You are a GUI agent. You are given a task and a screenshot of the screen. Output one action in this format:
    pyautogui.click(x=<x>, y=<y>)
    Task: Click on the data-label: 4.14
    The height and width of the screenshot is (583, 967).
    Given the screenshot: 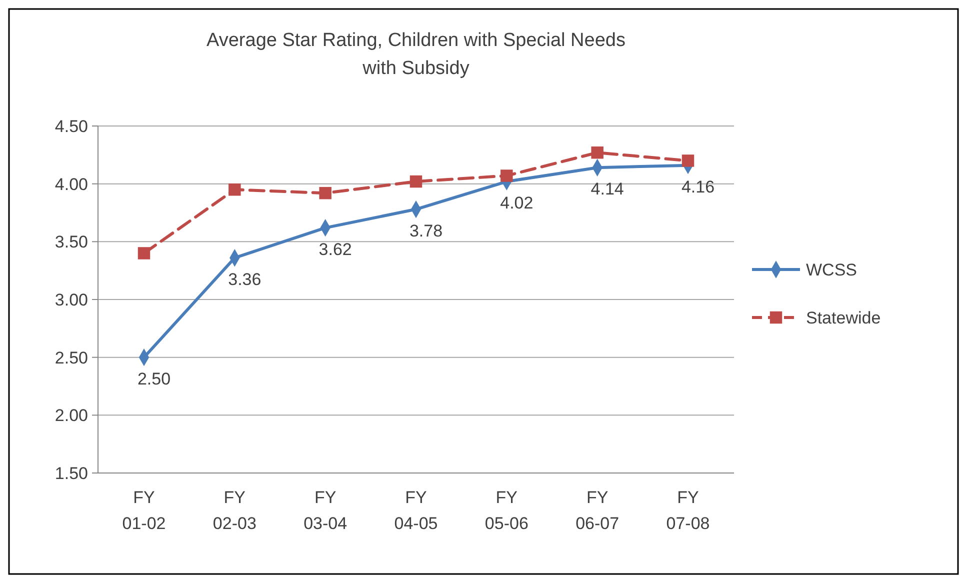 What is the action you would take?
    pyautogui.click(x=607, y=189)
    